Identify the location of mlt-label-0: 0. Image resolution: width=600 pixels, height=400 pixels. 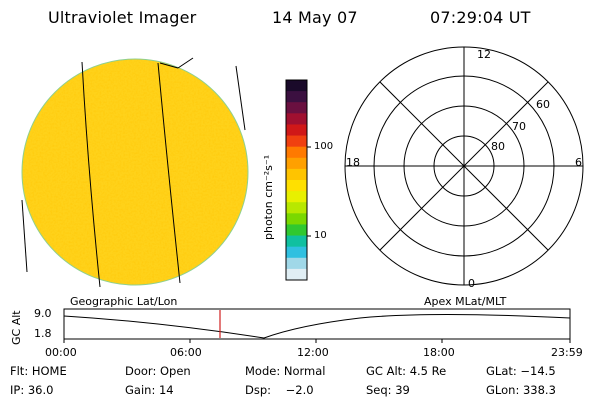
(471, 283).